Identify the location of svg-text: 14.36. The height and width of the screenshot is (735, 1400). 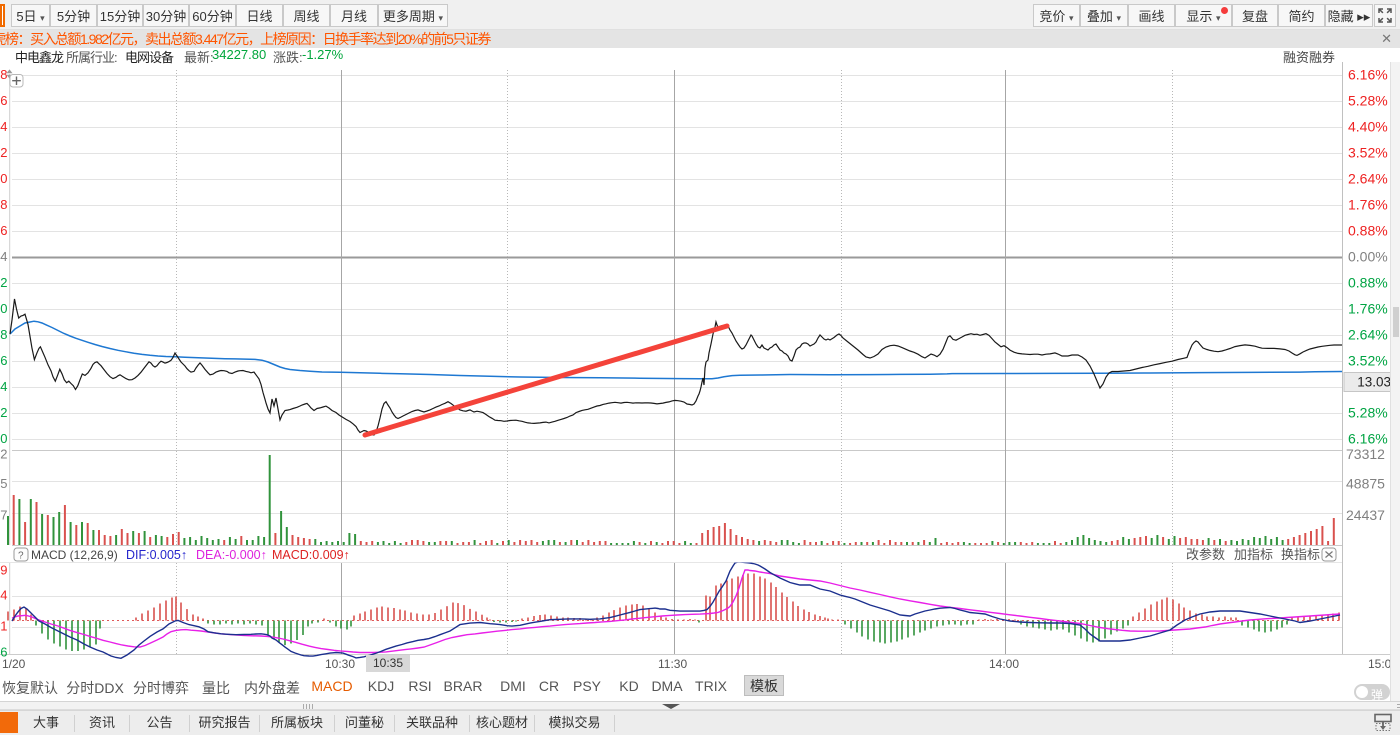
(4, 100).